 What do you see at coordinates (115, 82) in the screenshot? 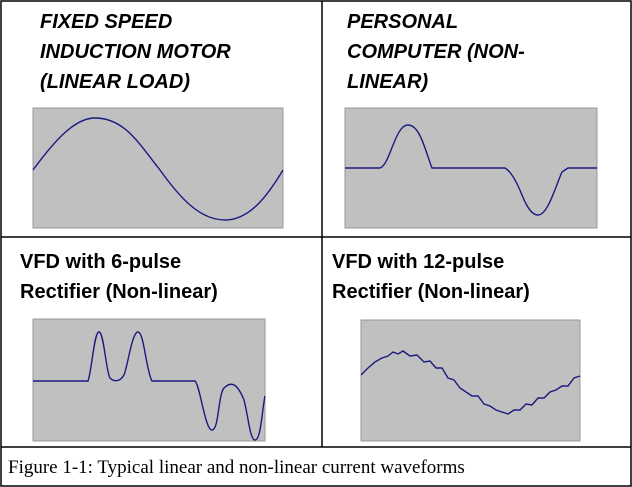
I see `panel-title: (LINEAR LOAD)` at bounding box center [115, 82].